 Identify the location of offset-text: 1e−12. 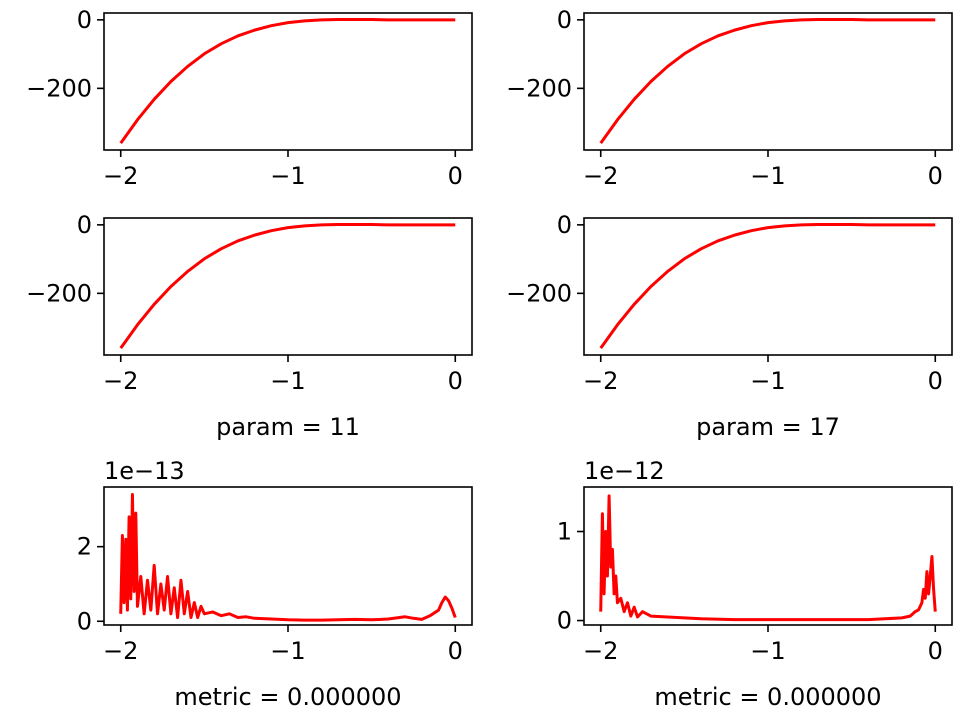
(624, 471).